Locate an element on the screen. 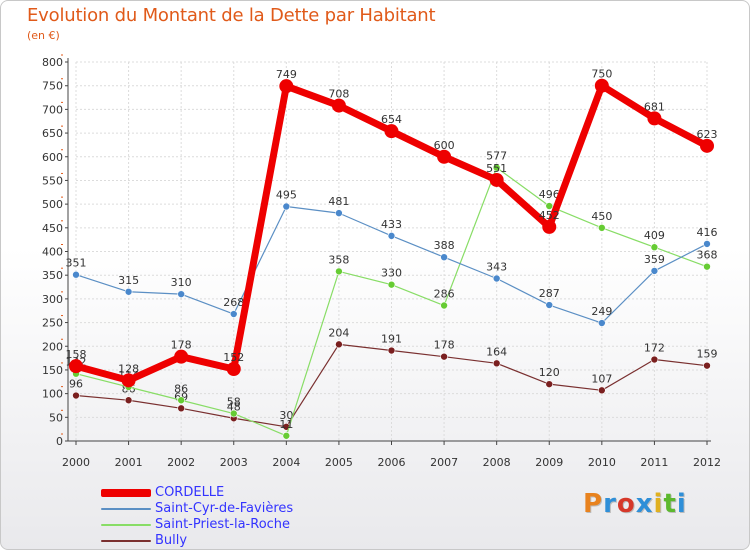  data-label: 286 is located at coordinates (444, 294).